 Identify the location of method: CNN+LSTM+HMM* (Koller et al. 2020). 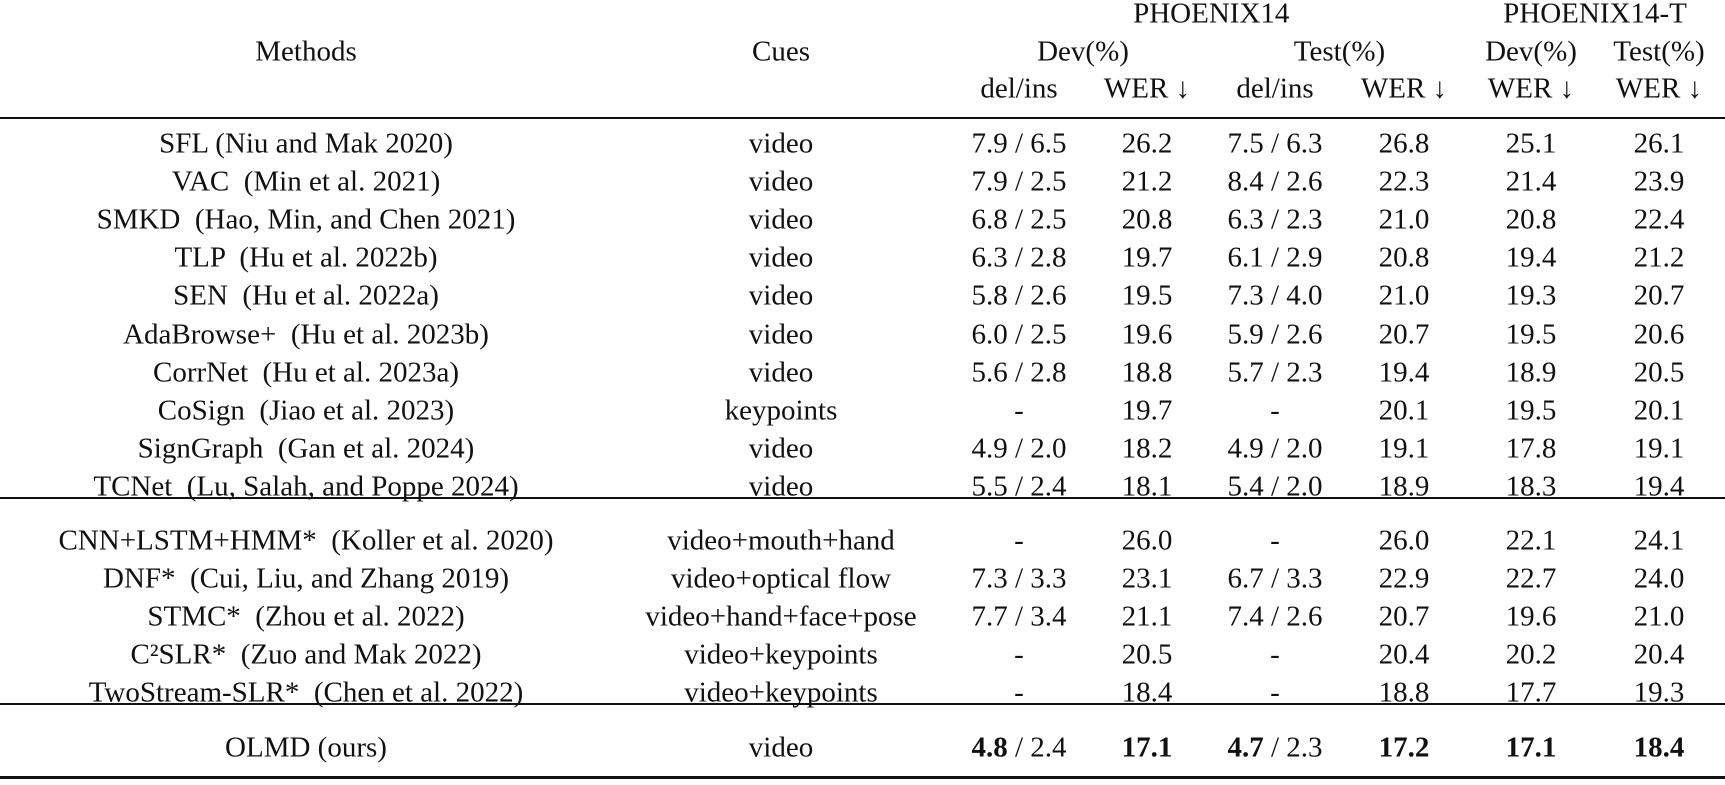
(306, 540).